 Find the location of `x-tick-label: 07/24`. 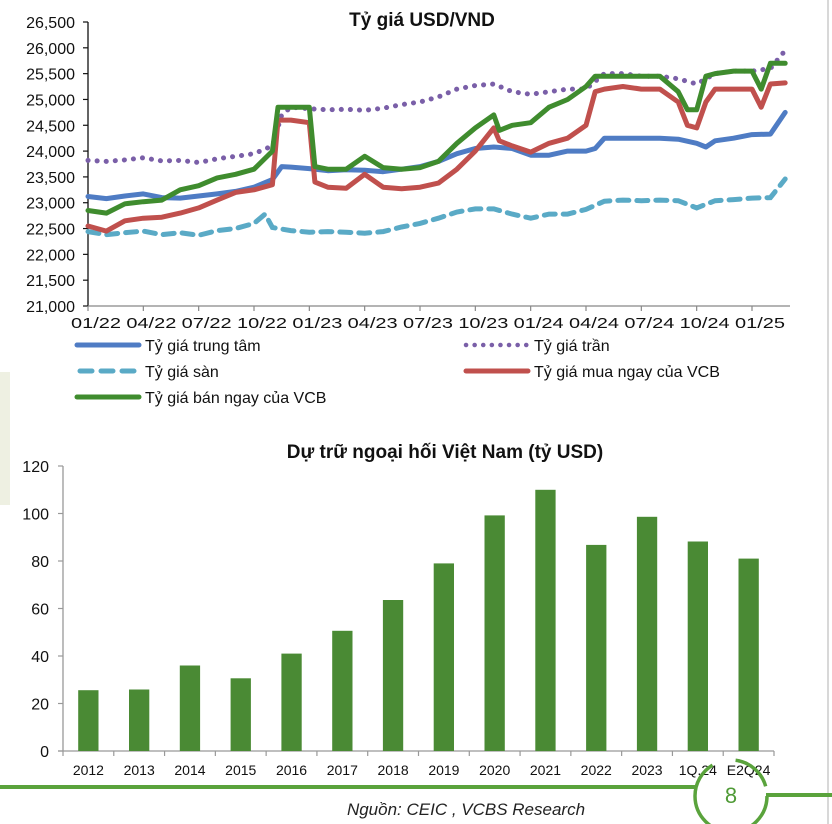

x-tick-label: 07/24 is located at coordinates (649, 323).